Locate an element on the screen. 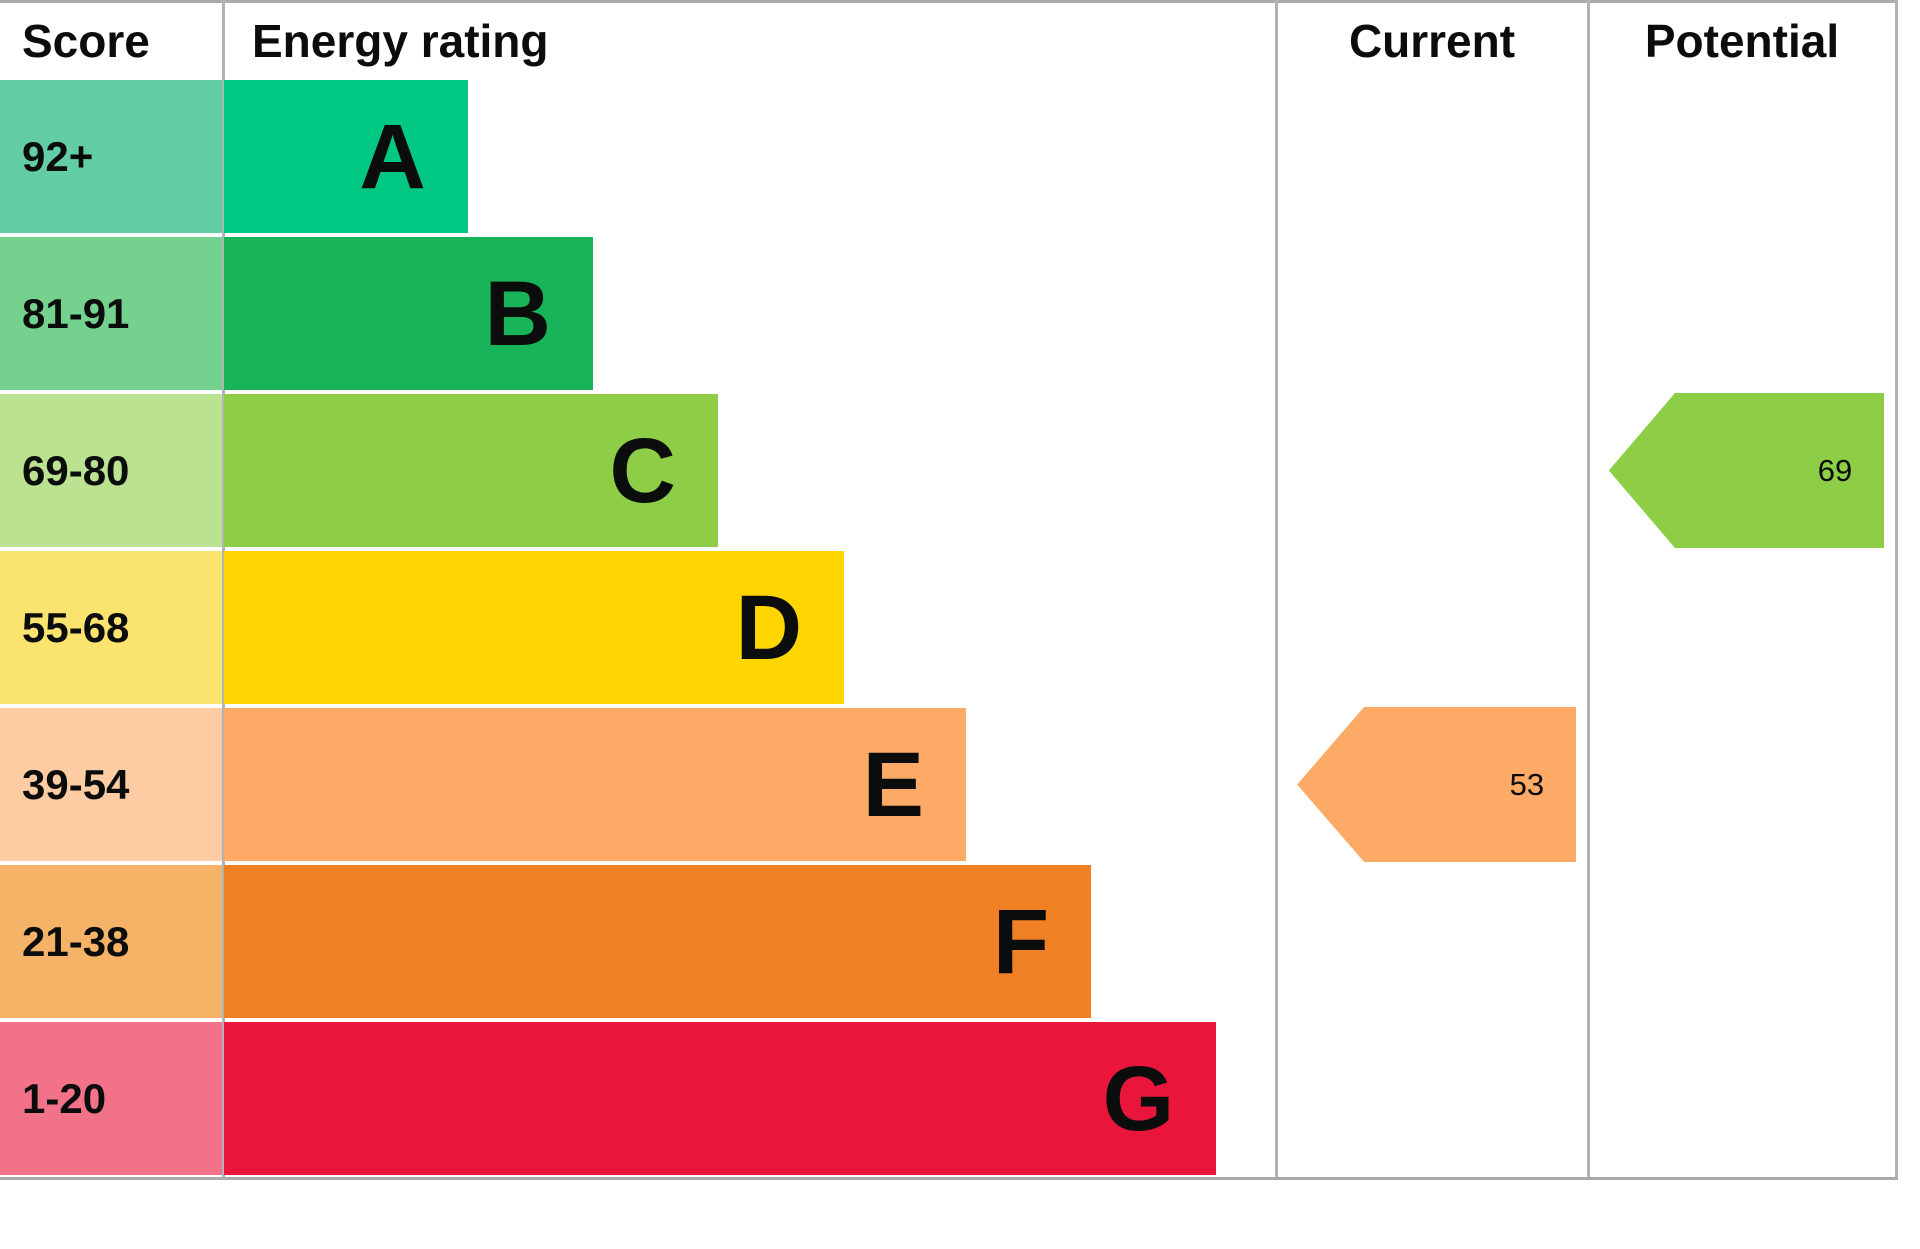 The height and width of the screenshot is (1249, 1920). score-cell-a: 92+ is located at coordinates (111, 156).